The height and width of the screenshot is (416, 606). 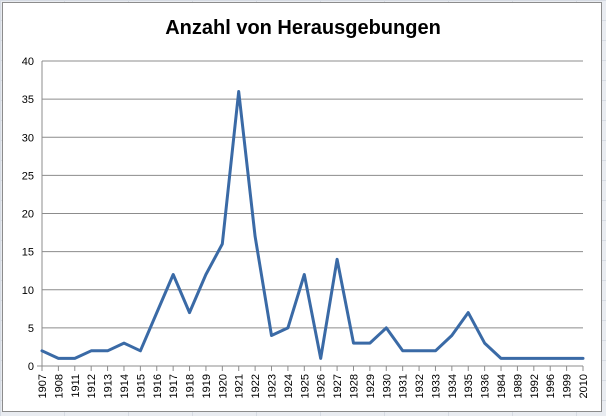 I want to click on x-tick-label: 1936, so click(x=486, y=386).